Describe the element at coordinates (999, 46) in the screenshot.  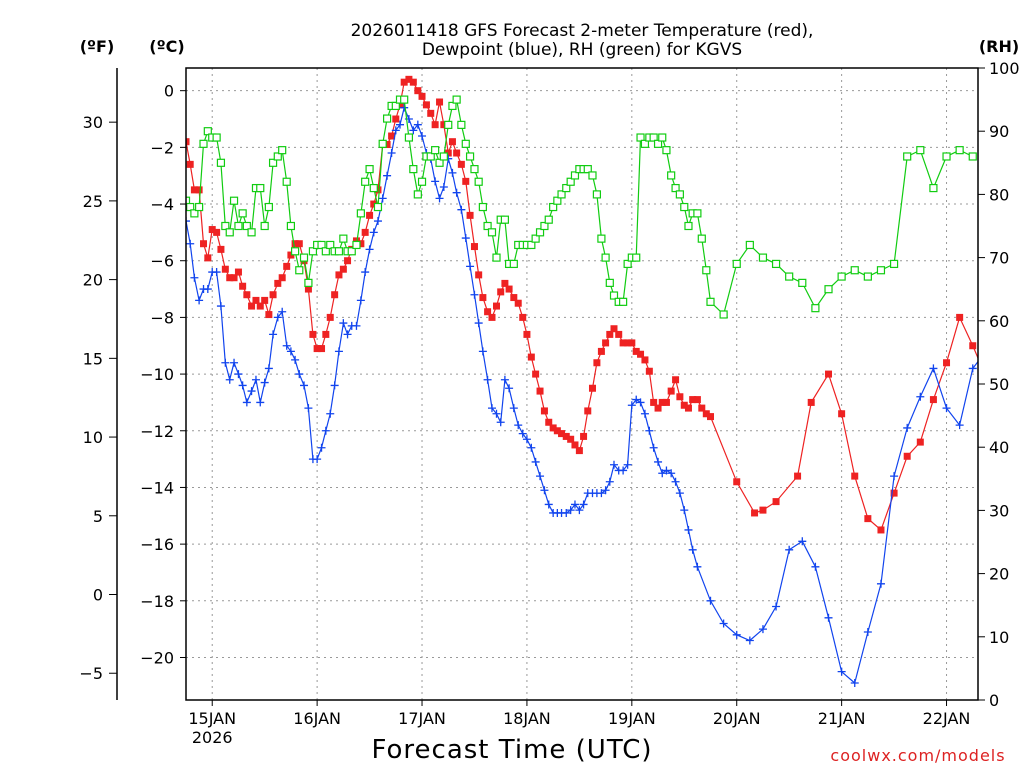
I see `rh-unit-label: (RH)` at that location.